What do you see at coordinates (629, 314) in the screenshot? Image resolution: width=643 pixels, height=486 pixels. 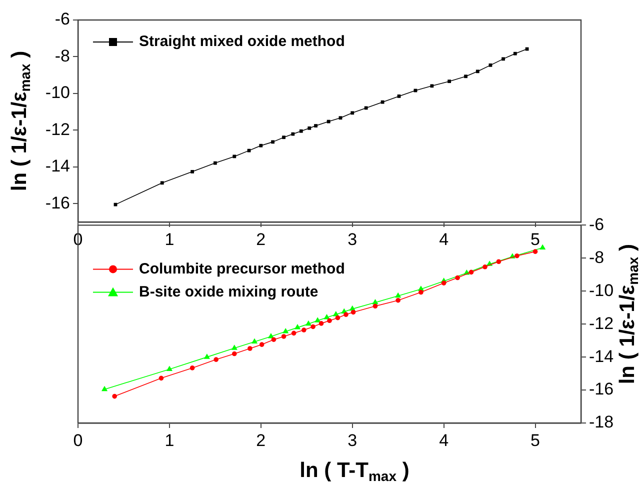 I see `y2-axis-title: ln ( 1/ε-1/εmax )` at bounding box center [629, 314].